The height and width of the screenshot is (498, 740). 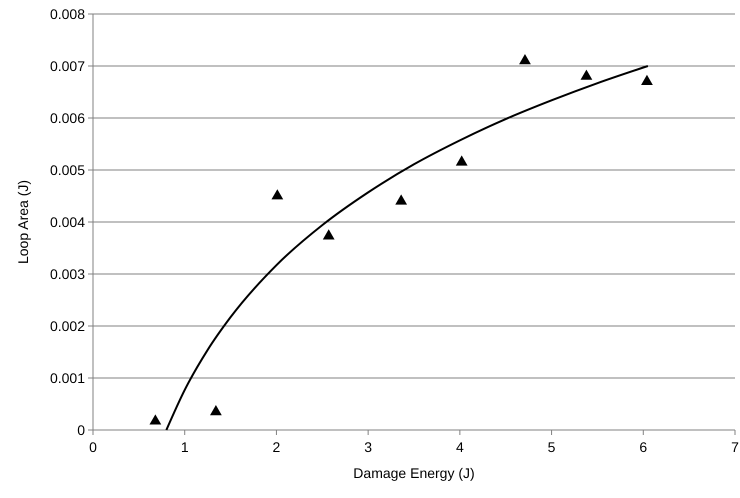 What do you see at coordinates (552, 447) in the screenshot?
I see `x-tick-label: 5` at bounding box center [552, 447].